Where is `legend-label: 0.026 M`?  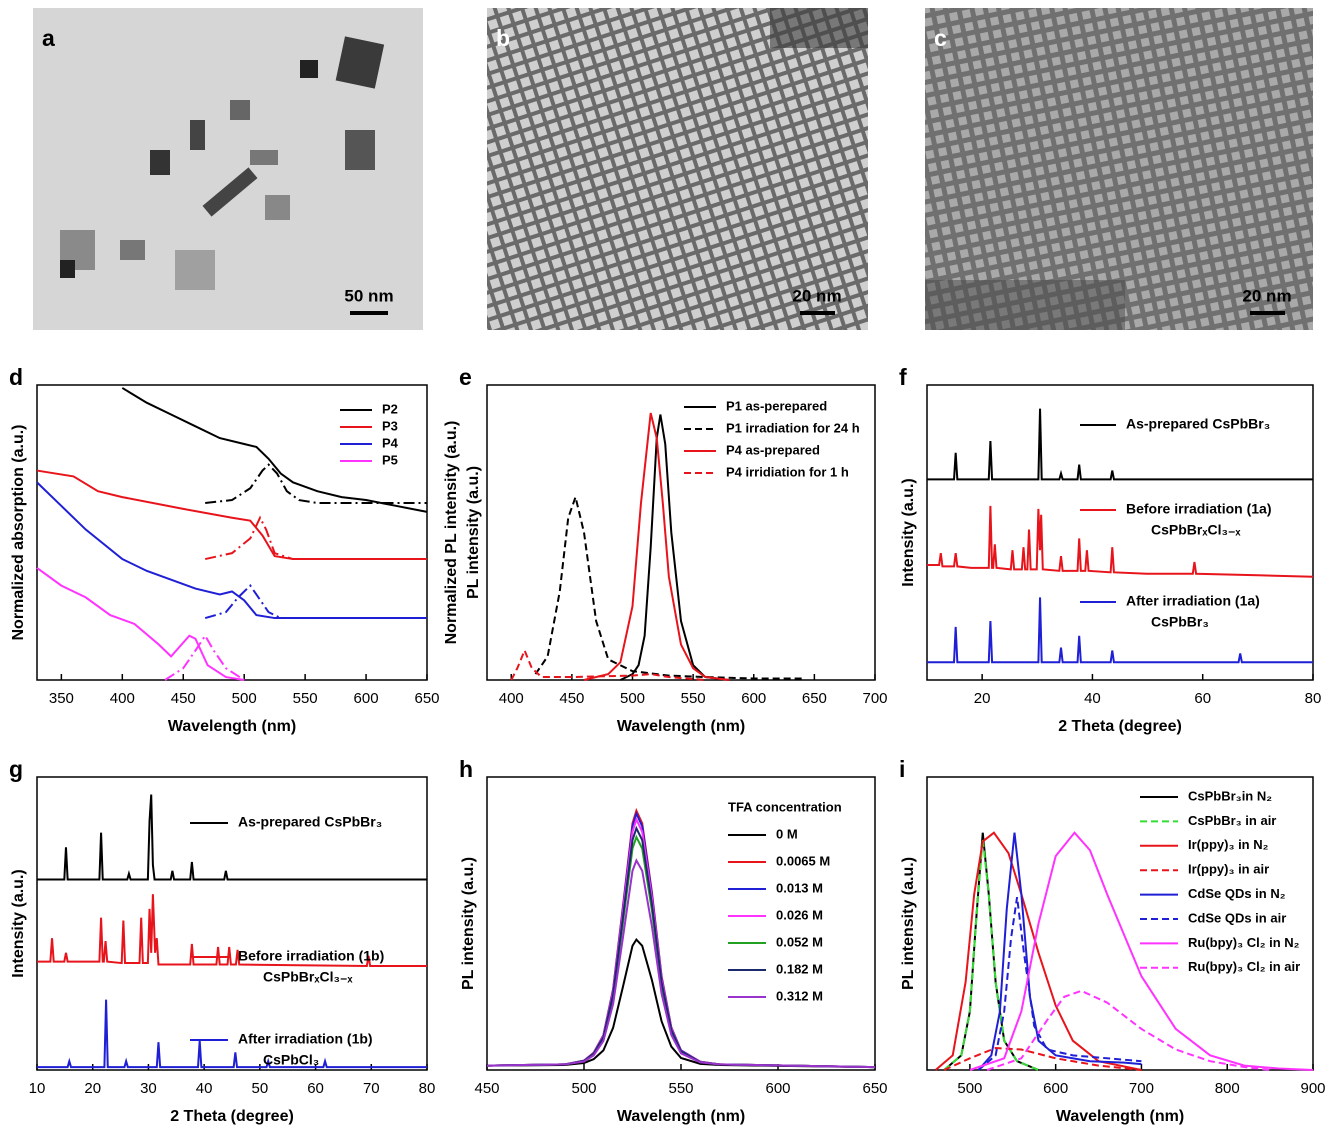 legend-label: 0.026 M is located at coordinates (799, 914).